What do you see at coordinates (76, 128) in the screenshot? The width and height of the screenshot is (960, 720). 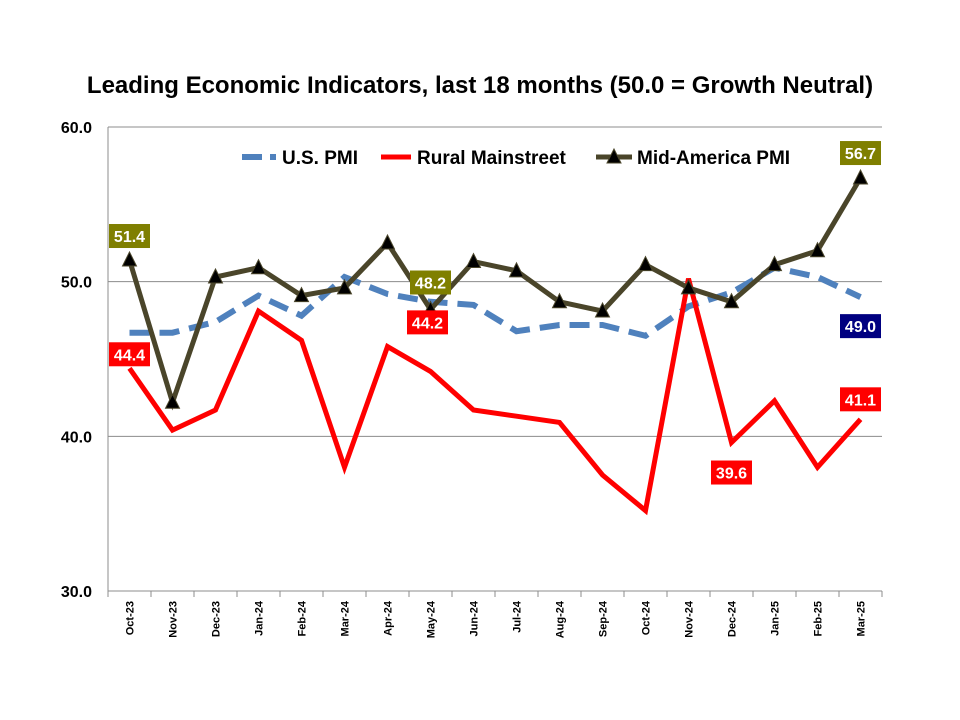 I see `y-tick-label: 60.0` at bounding box center [76, 128].